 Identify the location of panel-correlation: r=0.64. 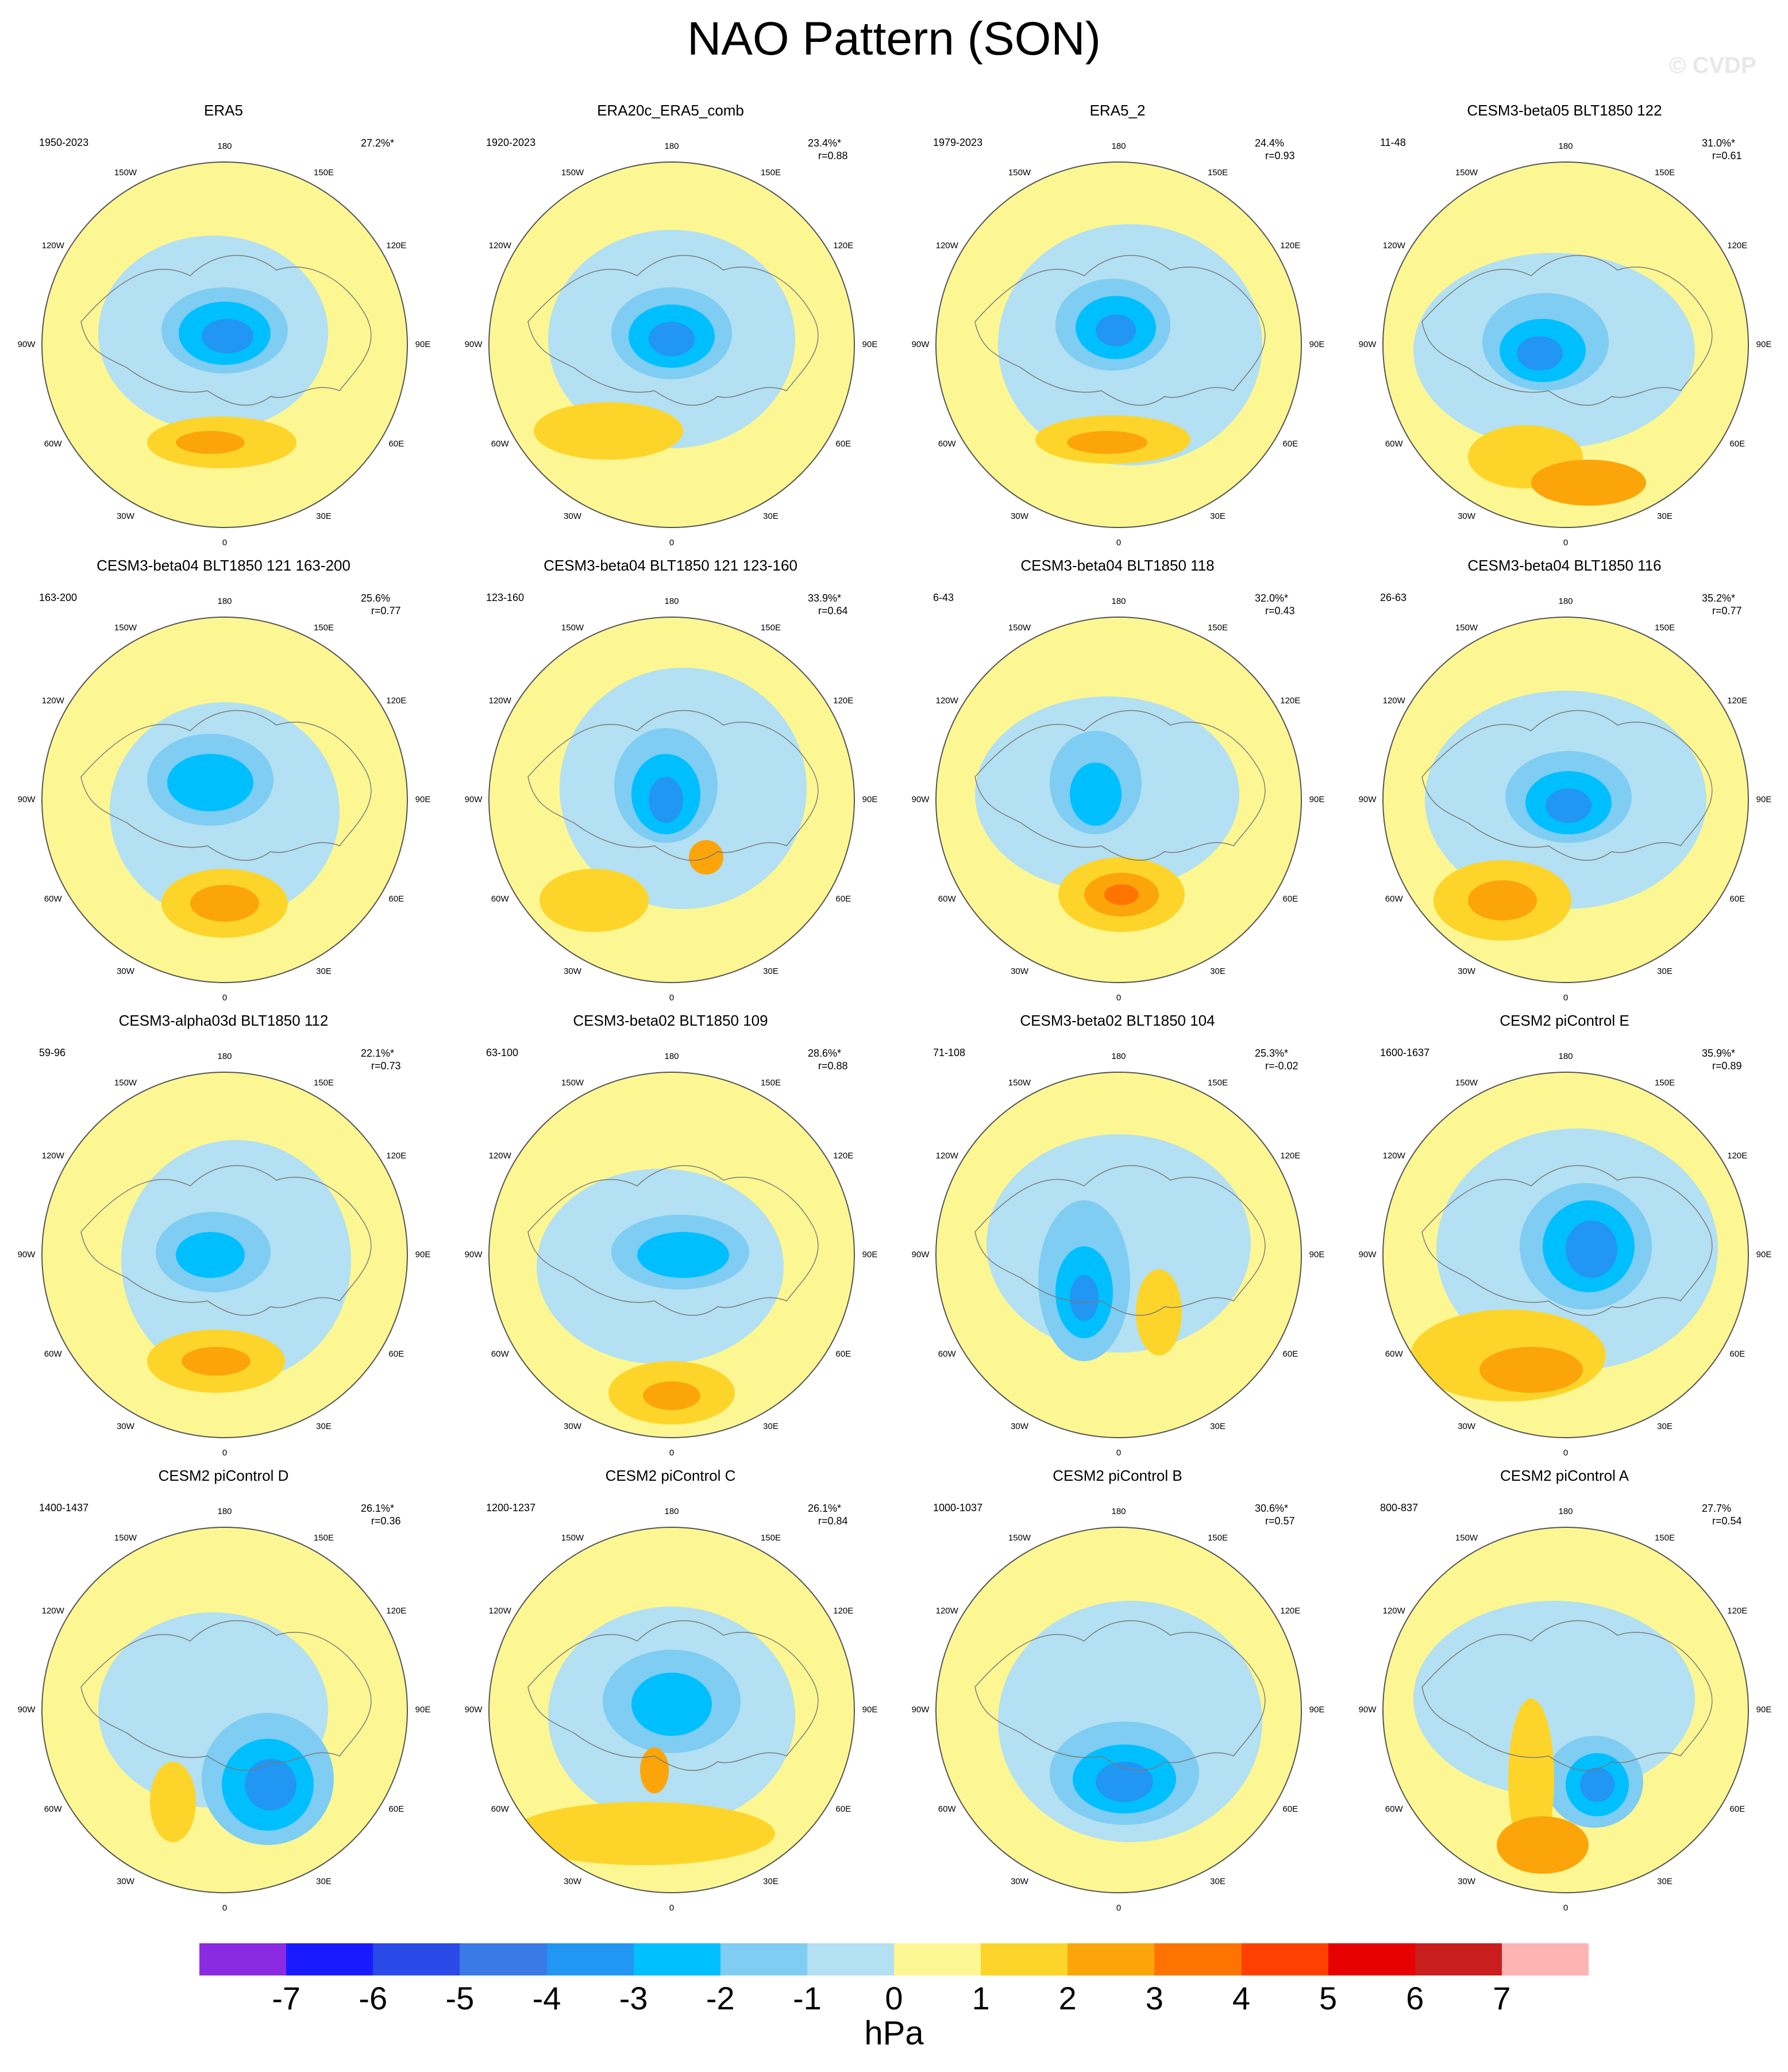
(833, 611).